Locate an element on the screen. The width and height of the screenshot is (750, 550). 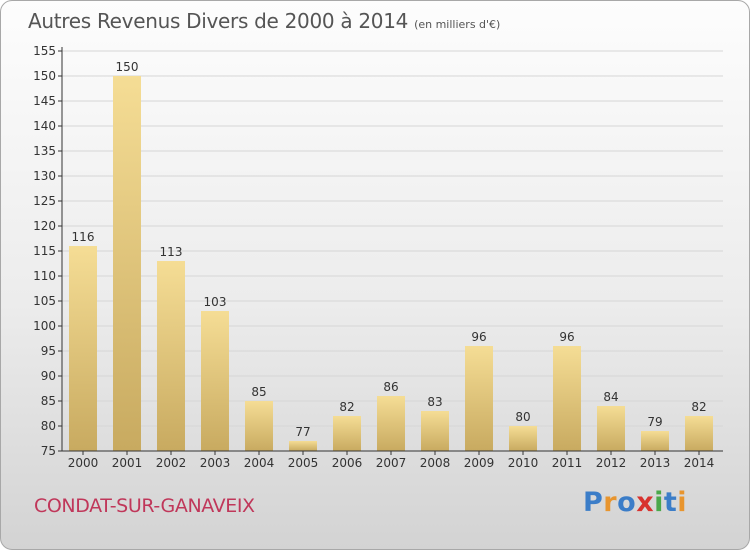
y-tick-label: 140 is located at coordinates (44, 126).